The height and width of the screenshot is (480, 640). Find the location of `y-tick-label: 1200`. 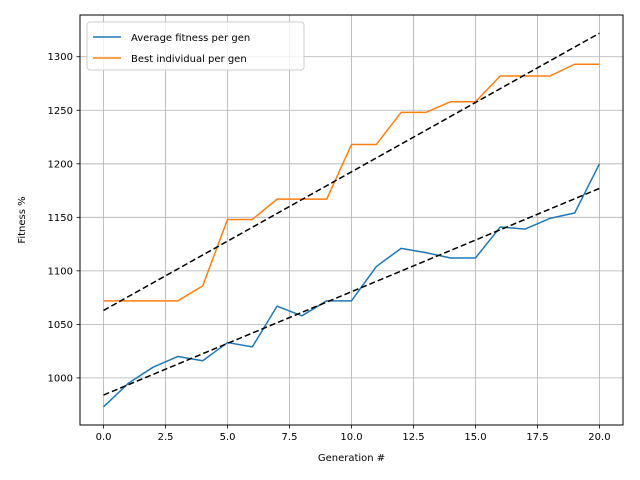

y-tick-label: 1200 is located at coordinates (60, 164).